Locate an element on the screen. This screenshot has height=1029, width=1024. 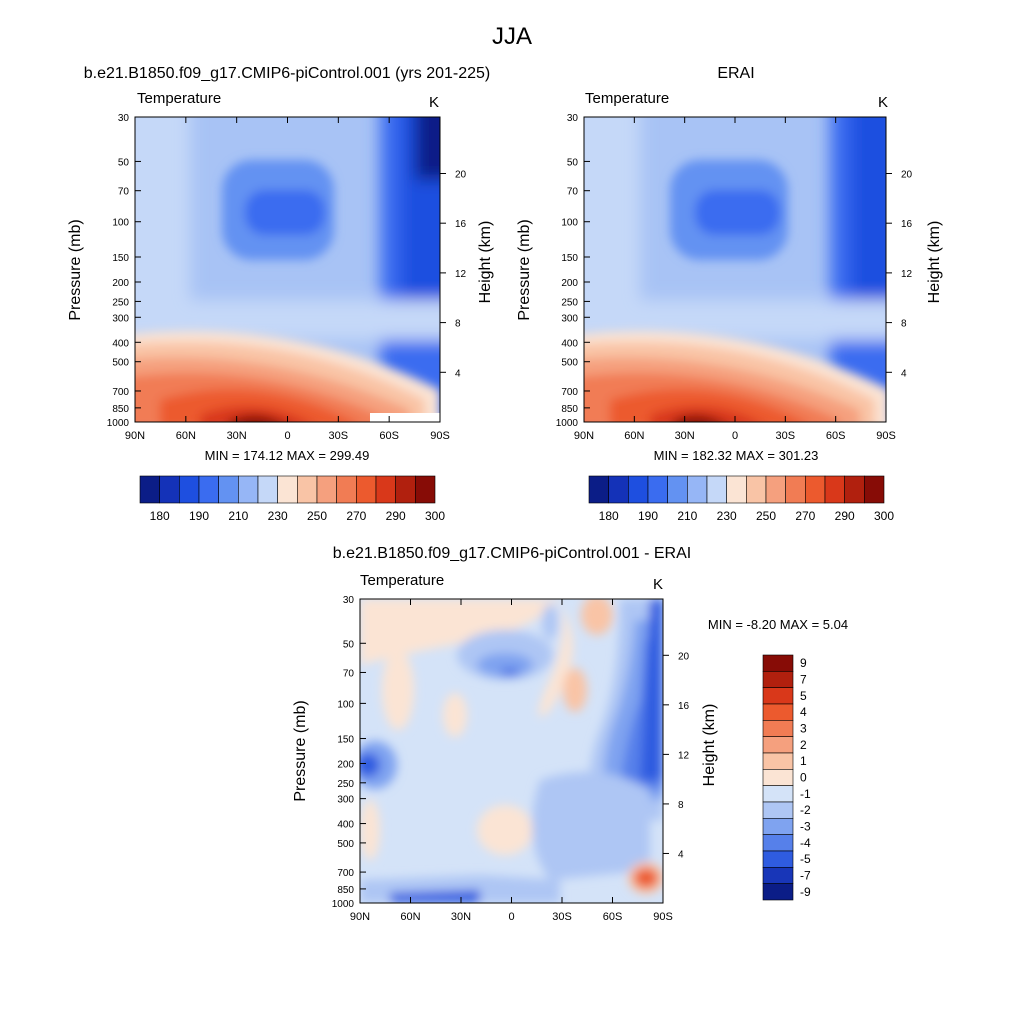
panel-model-field is located at coordinates (287, 269).